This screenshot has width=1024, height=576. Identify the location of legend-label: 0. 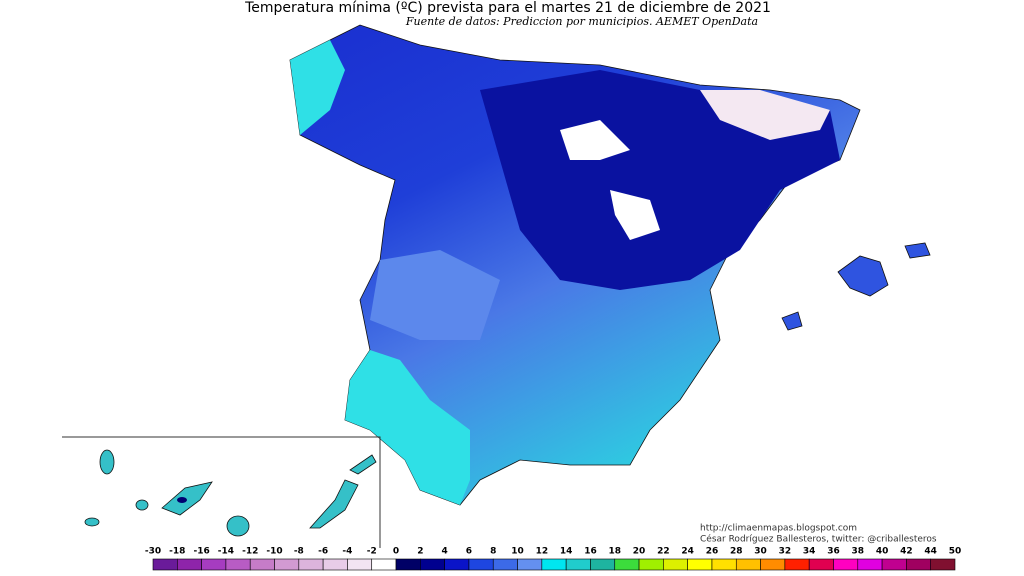
(396, 552).